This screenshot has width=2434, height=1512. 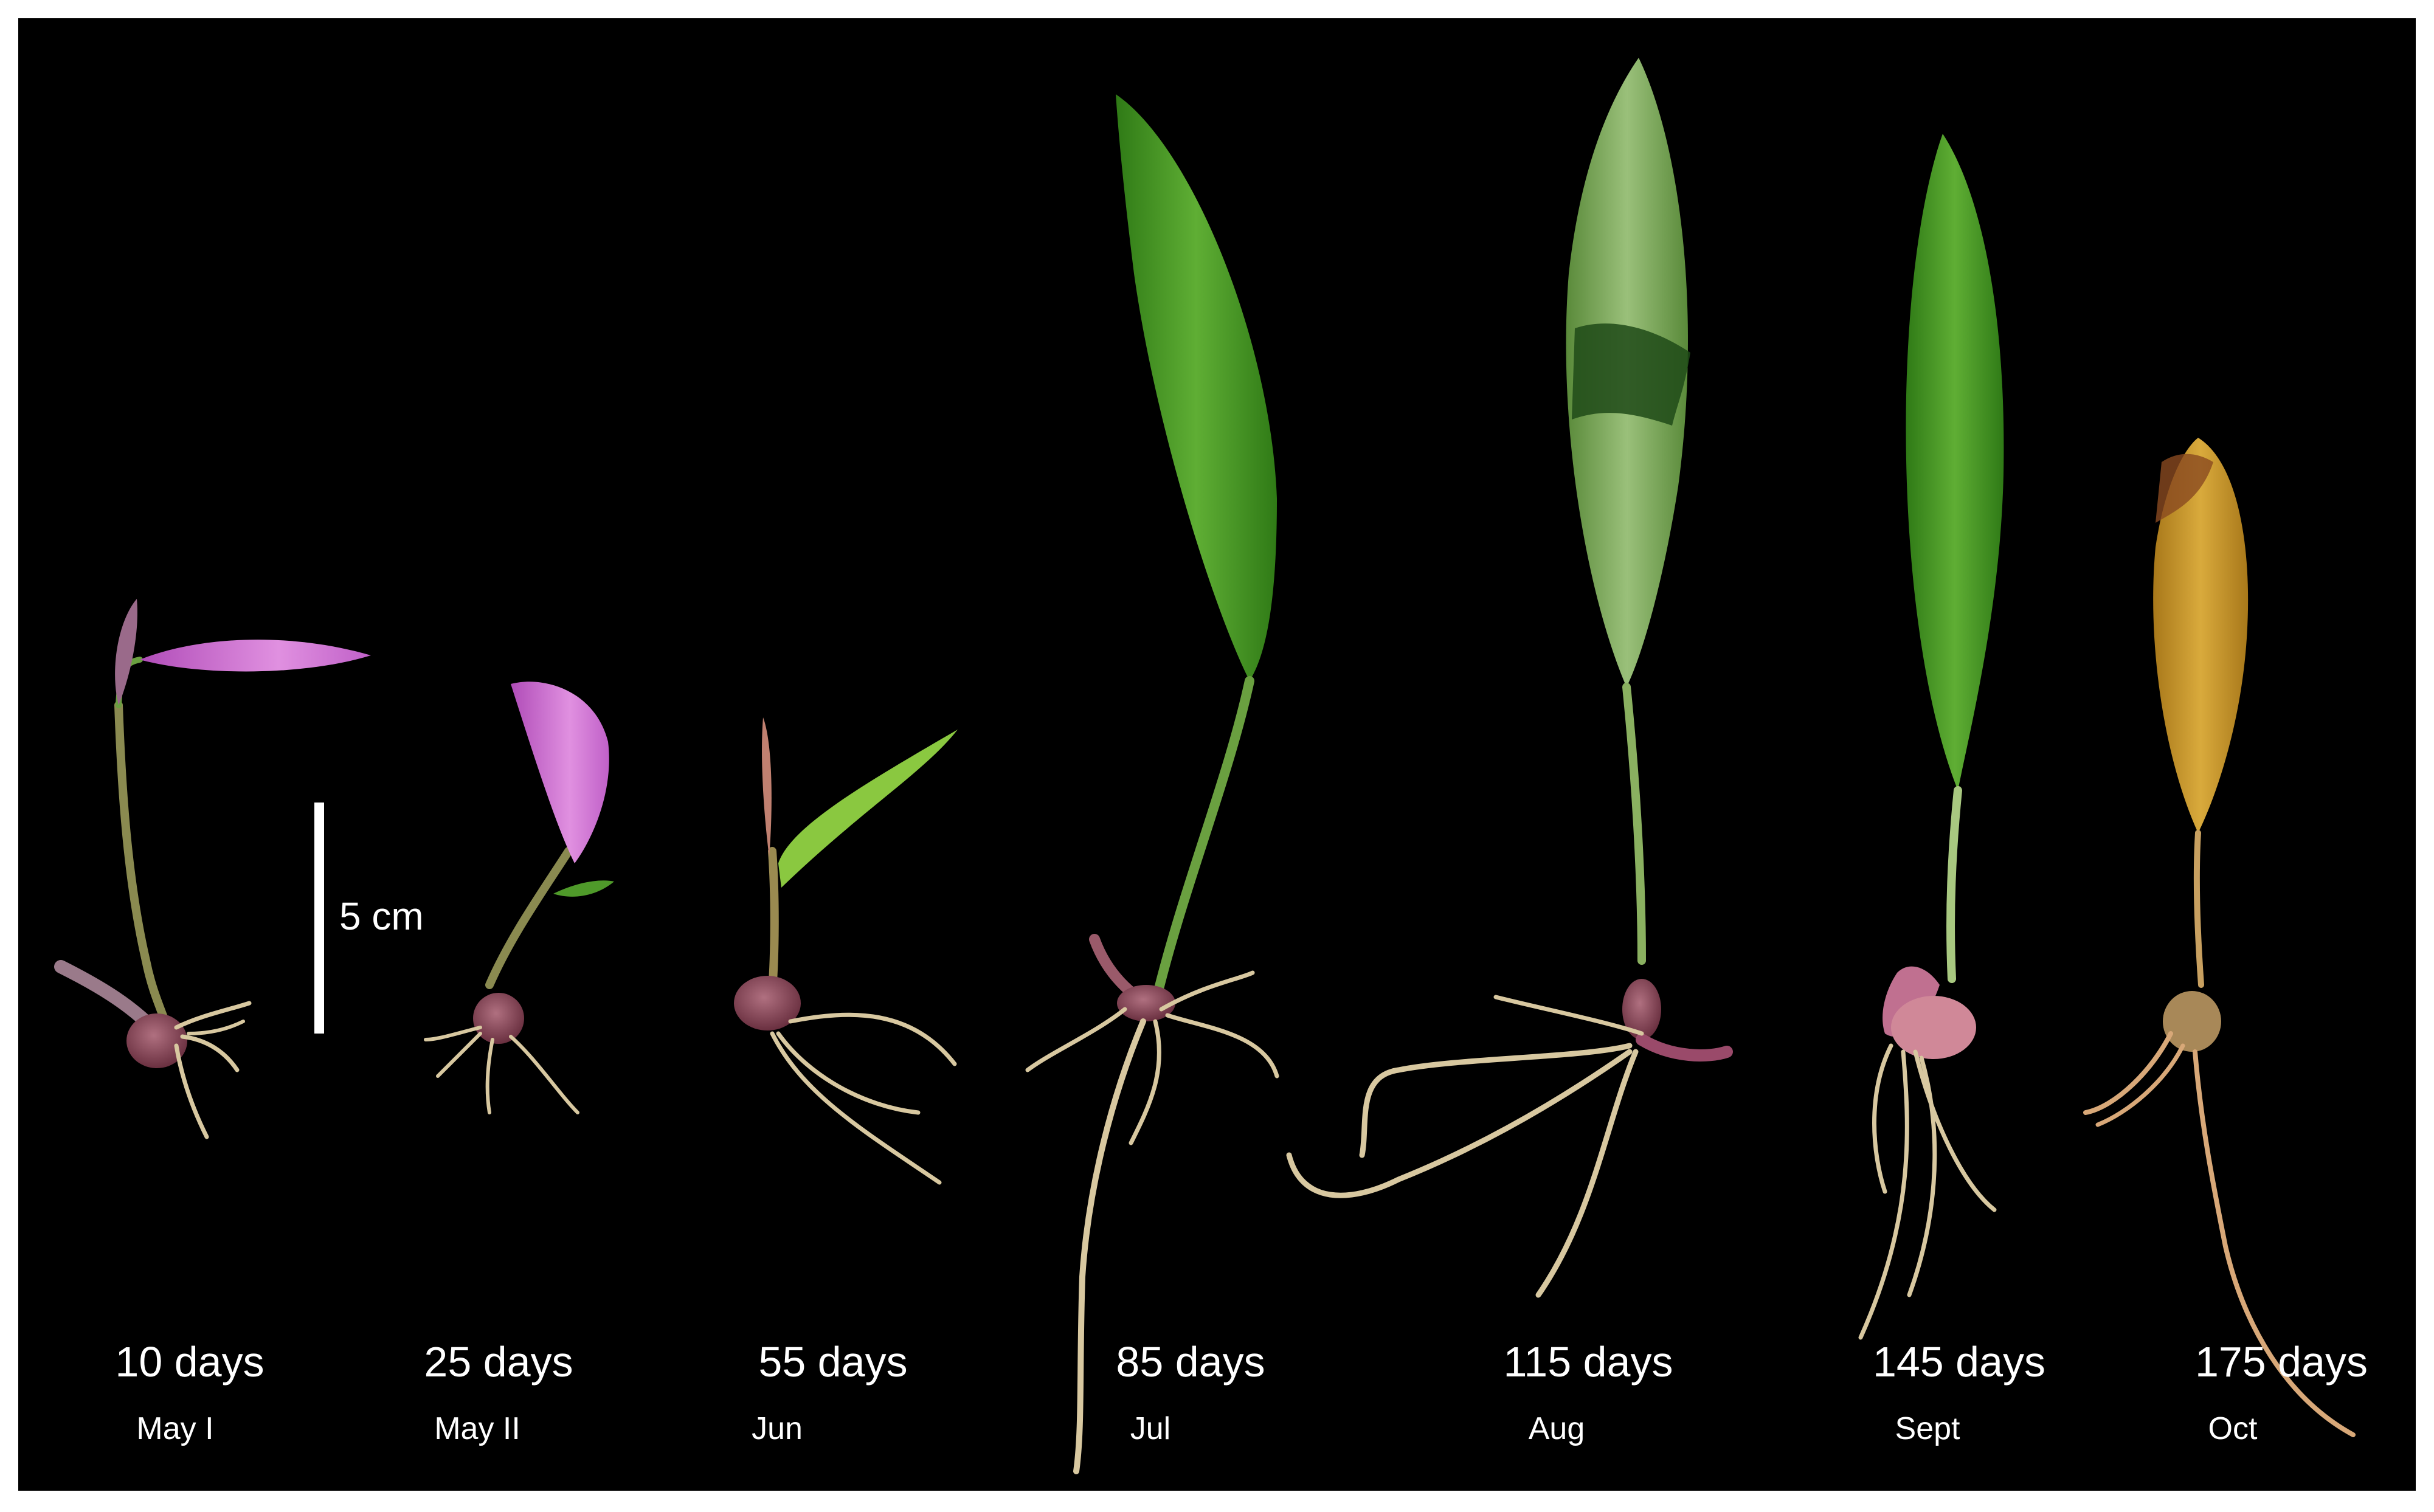 I want to click on stage-2-days: 25 days, so click(x=498, y=1362).